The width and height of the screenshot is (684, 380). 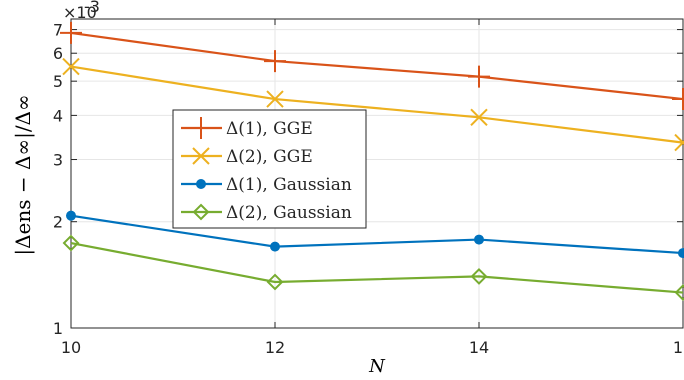 I want to click on y-tick-label: 1, so click(x=58, y=328).